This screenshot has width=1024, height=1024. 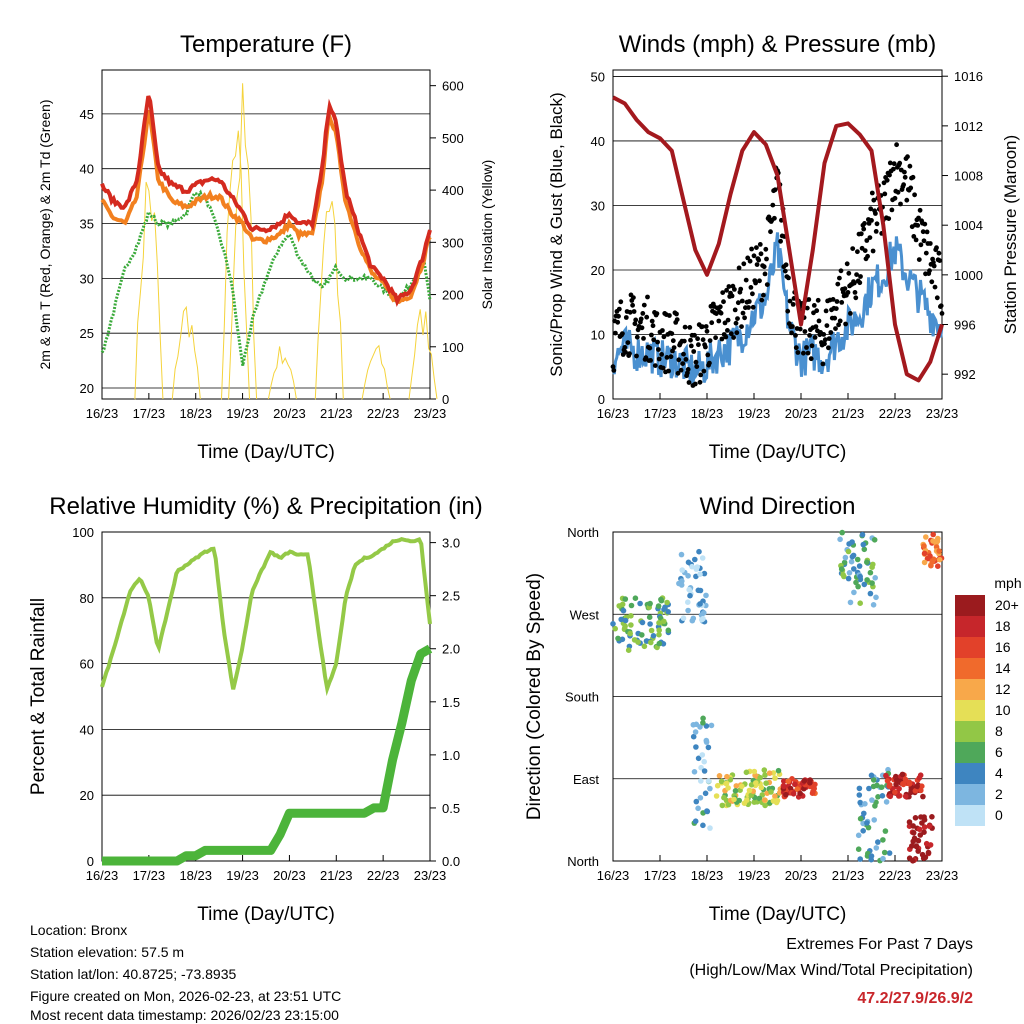 What do you see at coordinates (583, 861) in the screenshot?
I see `direction-tick-label: North` at bounding box center [583, 861].